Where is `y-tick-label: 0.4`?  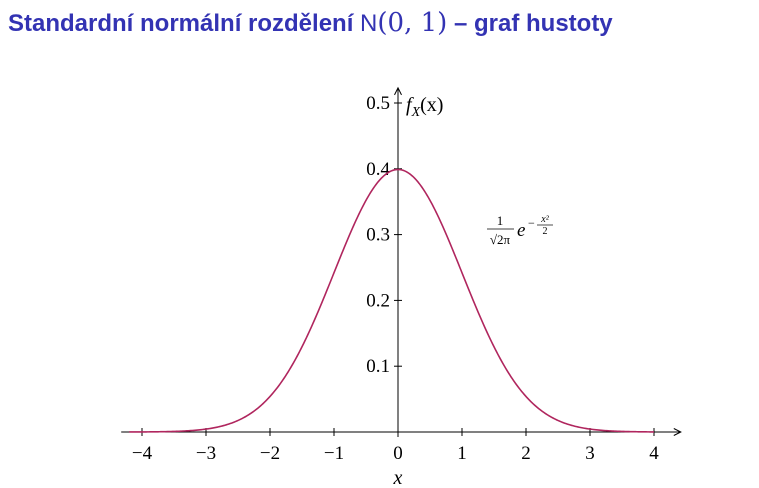 y-tick-label: 0.4 is located at coordinates (378, 169).